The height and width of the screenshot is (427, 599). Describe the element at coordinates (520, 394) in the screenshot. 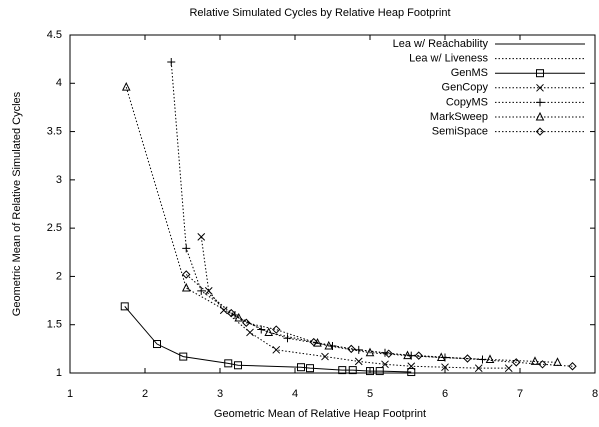

I see `x-tick-label: 7` at that location.